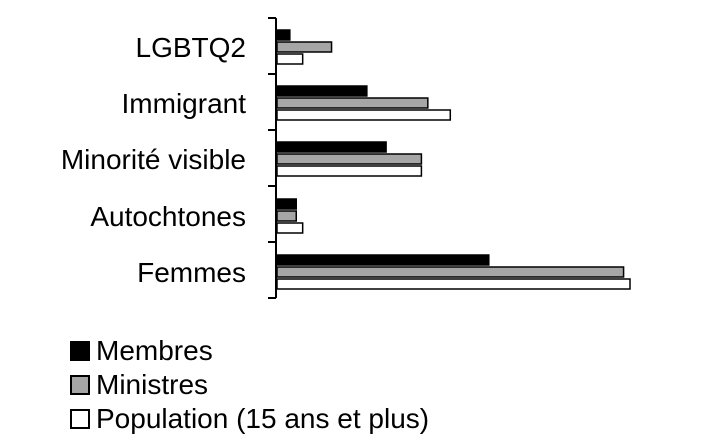 The width and height of the screenshot is (709, 438). Describe the element at coordinates (191, 272) in the screenshot. I see `category-label: Femmes` at that location.